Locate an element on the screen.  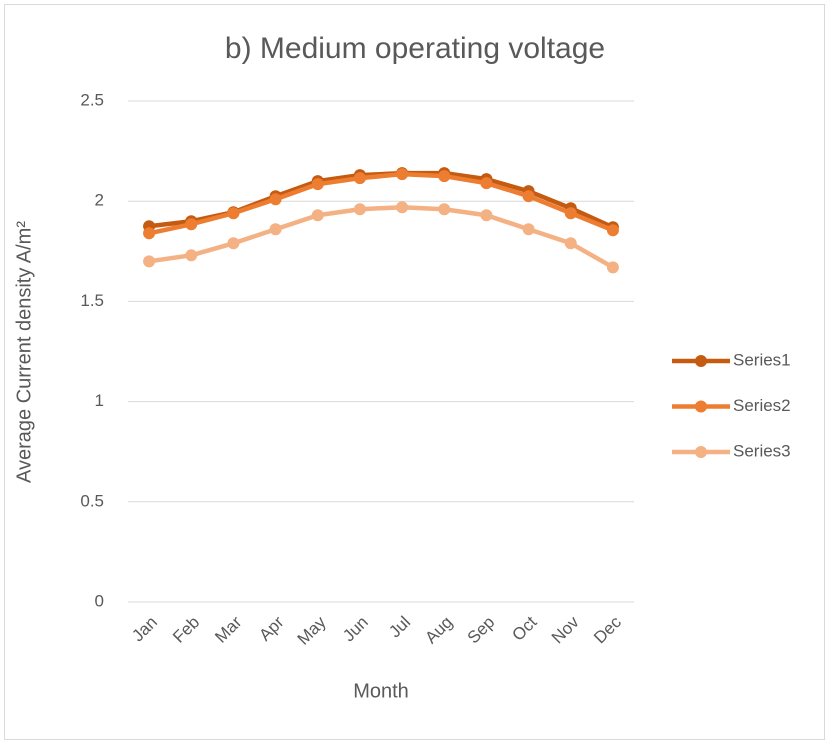
y-tick-label: 2 is located at coordinates (99, 200).